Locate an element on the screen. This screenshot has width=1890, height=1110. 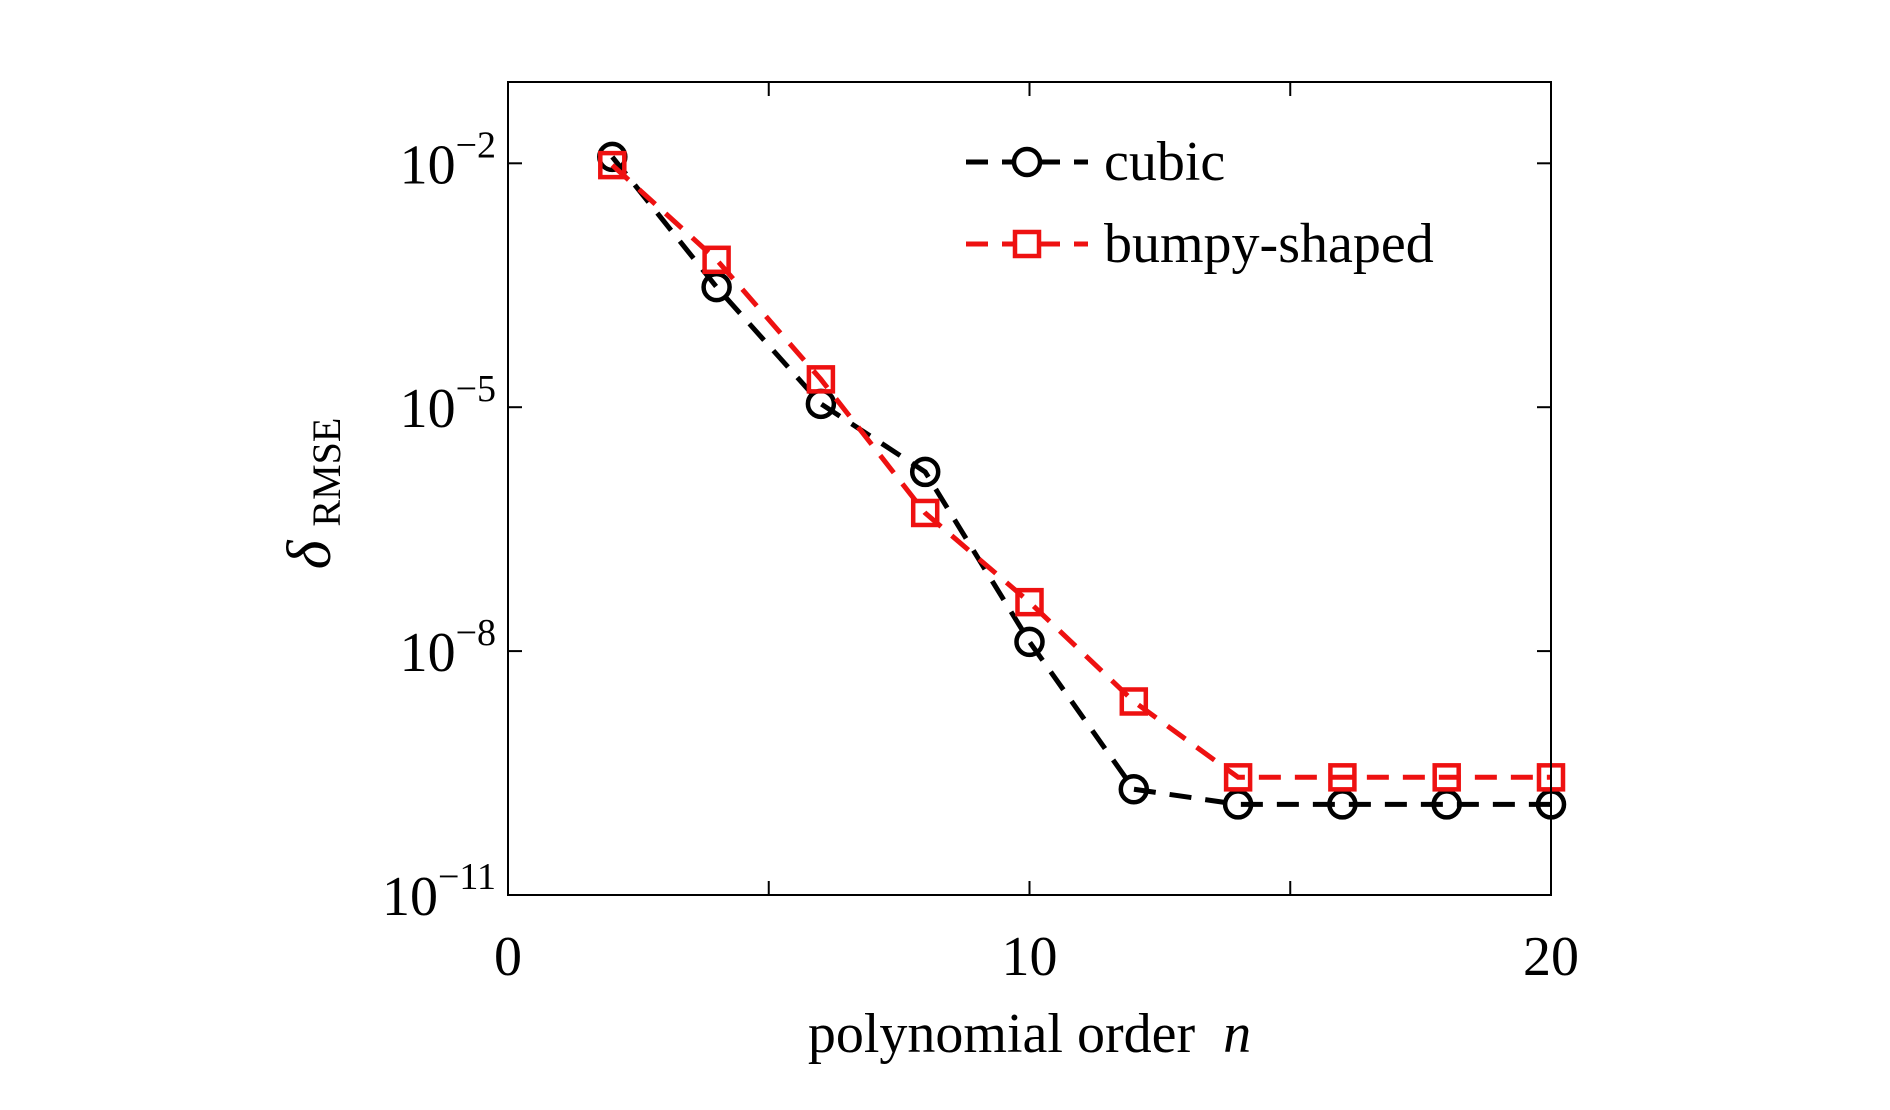
y-axis-label: δ RMSE is located at coordinates (312, 494).